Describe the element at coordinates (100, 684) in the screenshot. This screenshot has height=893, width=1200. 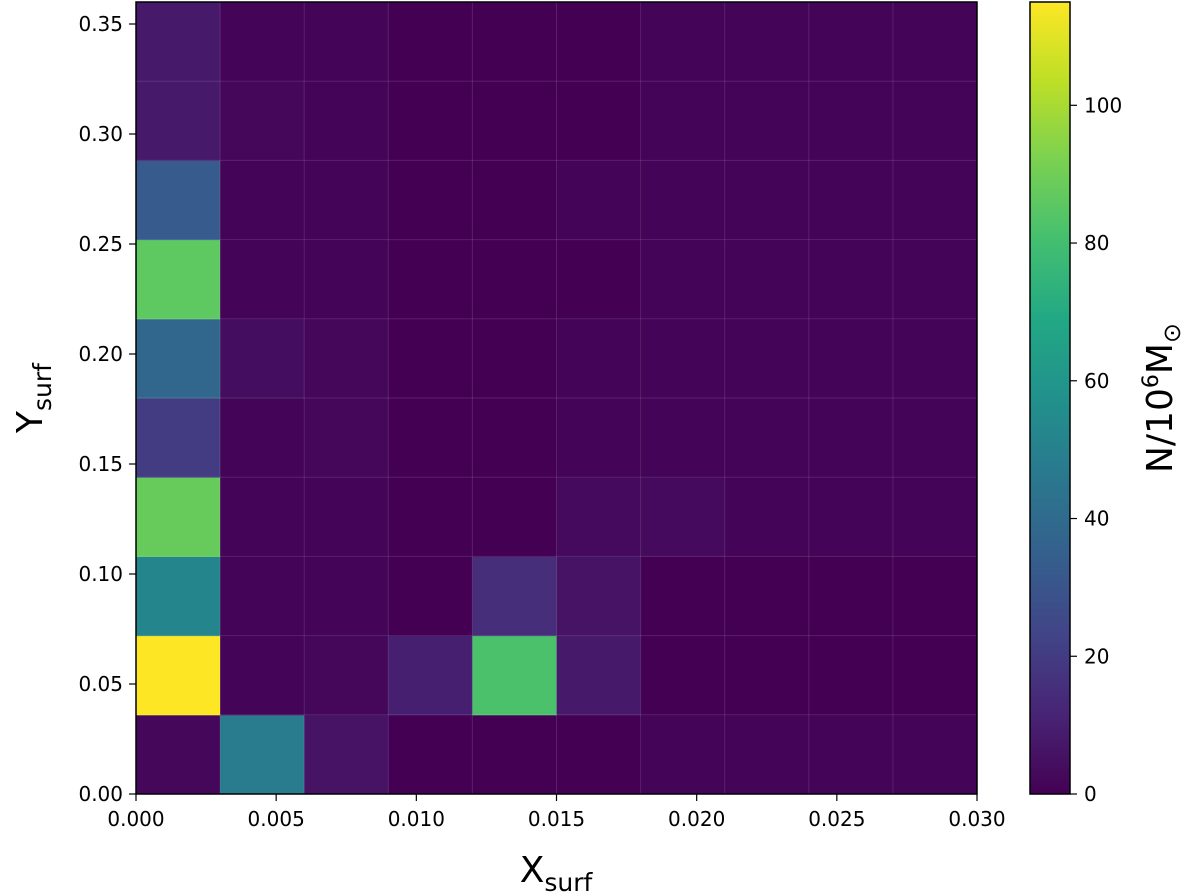
I see `y-tick-label: 0.05` at that location.